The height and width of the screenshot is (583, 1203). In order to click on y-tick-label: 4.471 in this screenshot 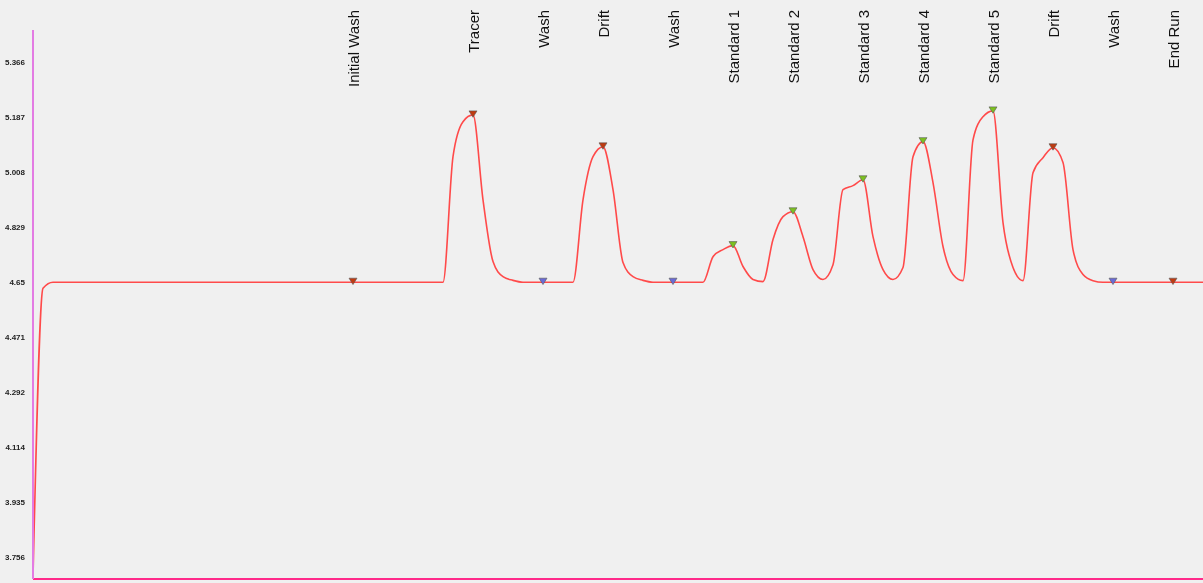, I will do `click(15, 338)`.